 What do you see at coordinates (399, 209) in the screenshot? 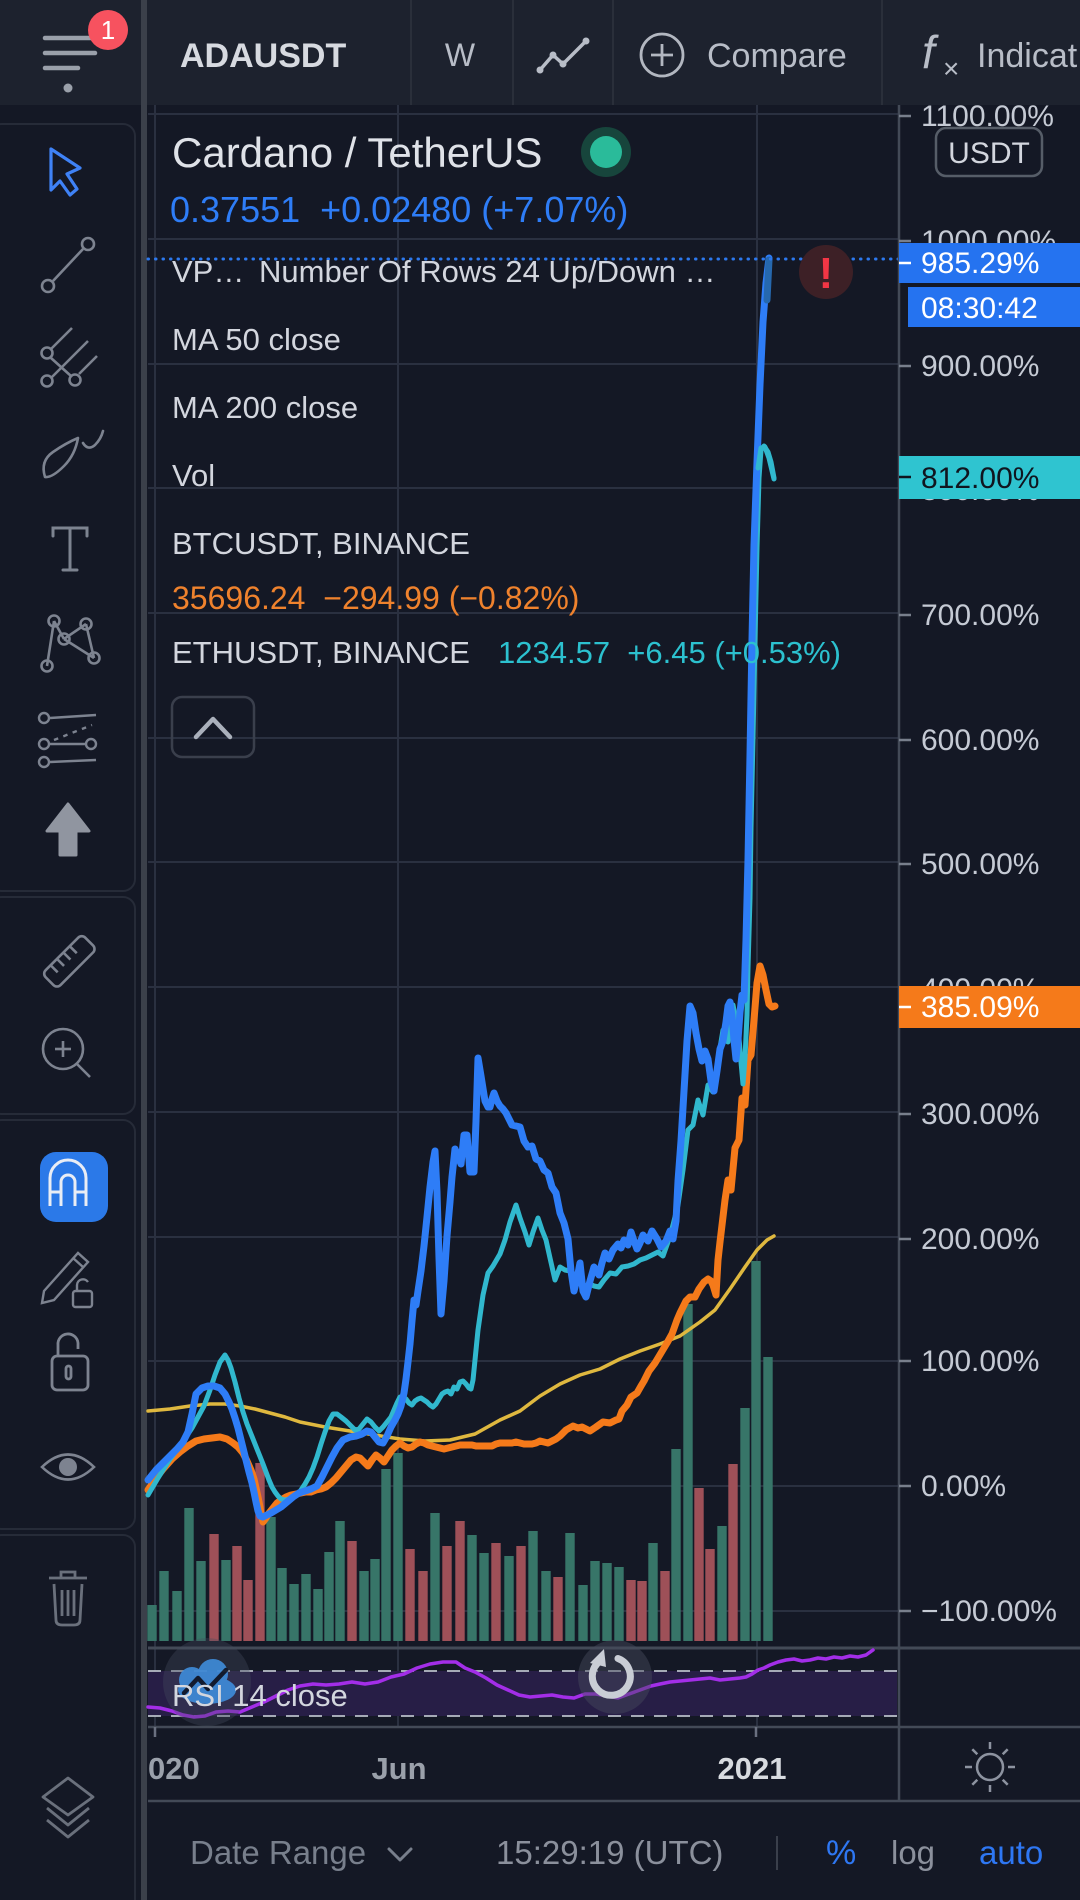
I see `svg-text: 0.37551 +0.02480 (+7.07%)` at bounding box center [399, 209].